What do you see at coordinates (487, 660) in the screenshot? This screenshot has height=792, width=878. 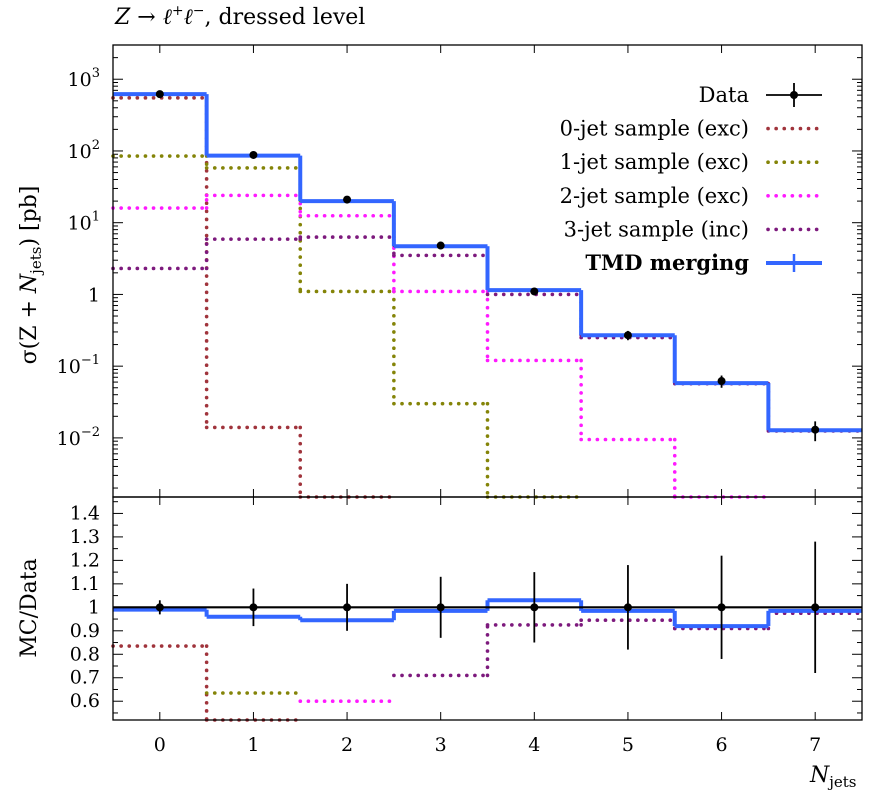 I see `ratio-series-layer` at bounding box center [487, 660].